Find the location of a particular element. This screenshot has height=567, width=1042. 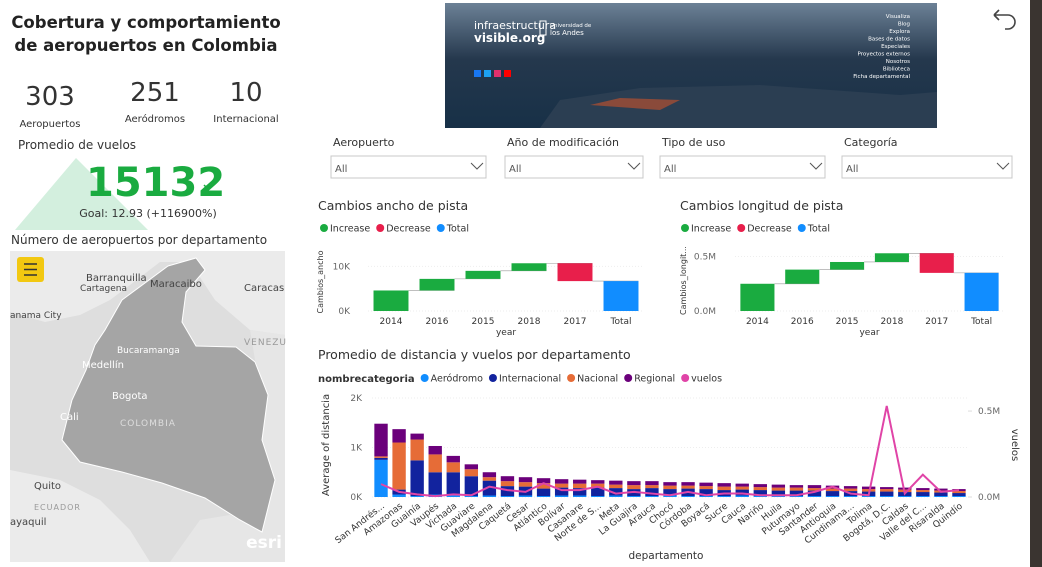

y2-axis-label: vuelos is located at coordinates (1014, 445).